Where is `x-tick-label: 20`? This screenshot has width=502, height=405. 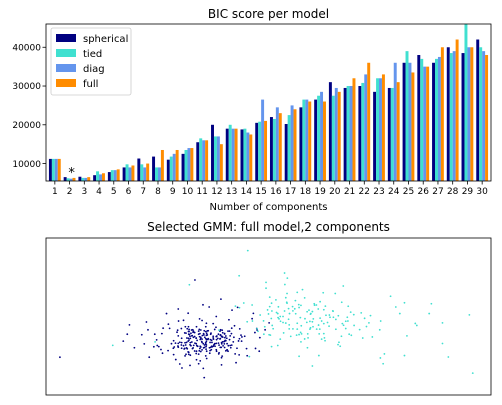 x-tick-label: 20 is located at coordinates (335, 192).